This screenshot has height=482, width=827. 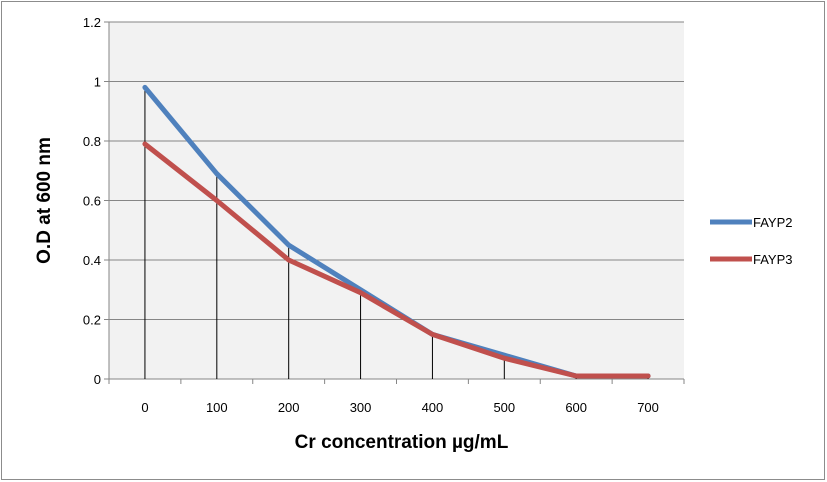 I want to click on y-tick-labels: 0 0.2 0.4 0.6 0.8 1 1.2, so click(x=92, y=201).